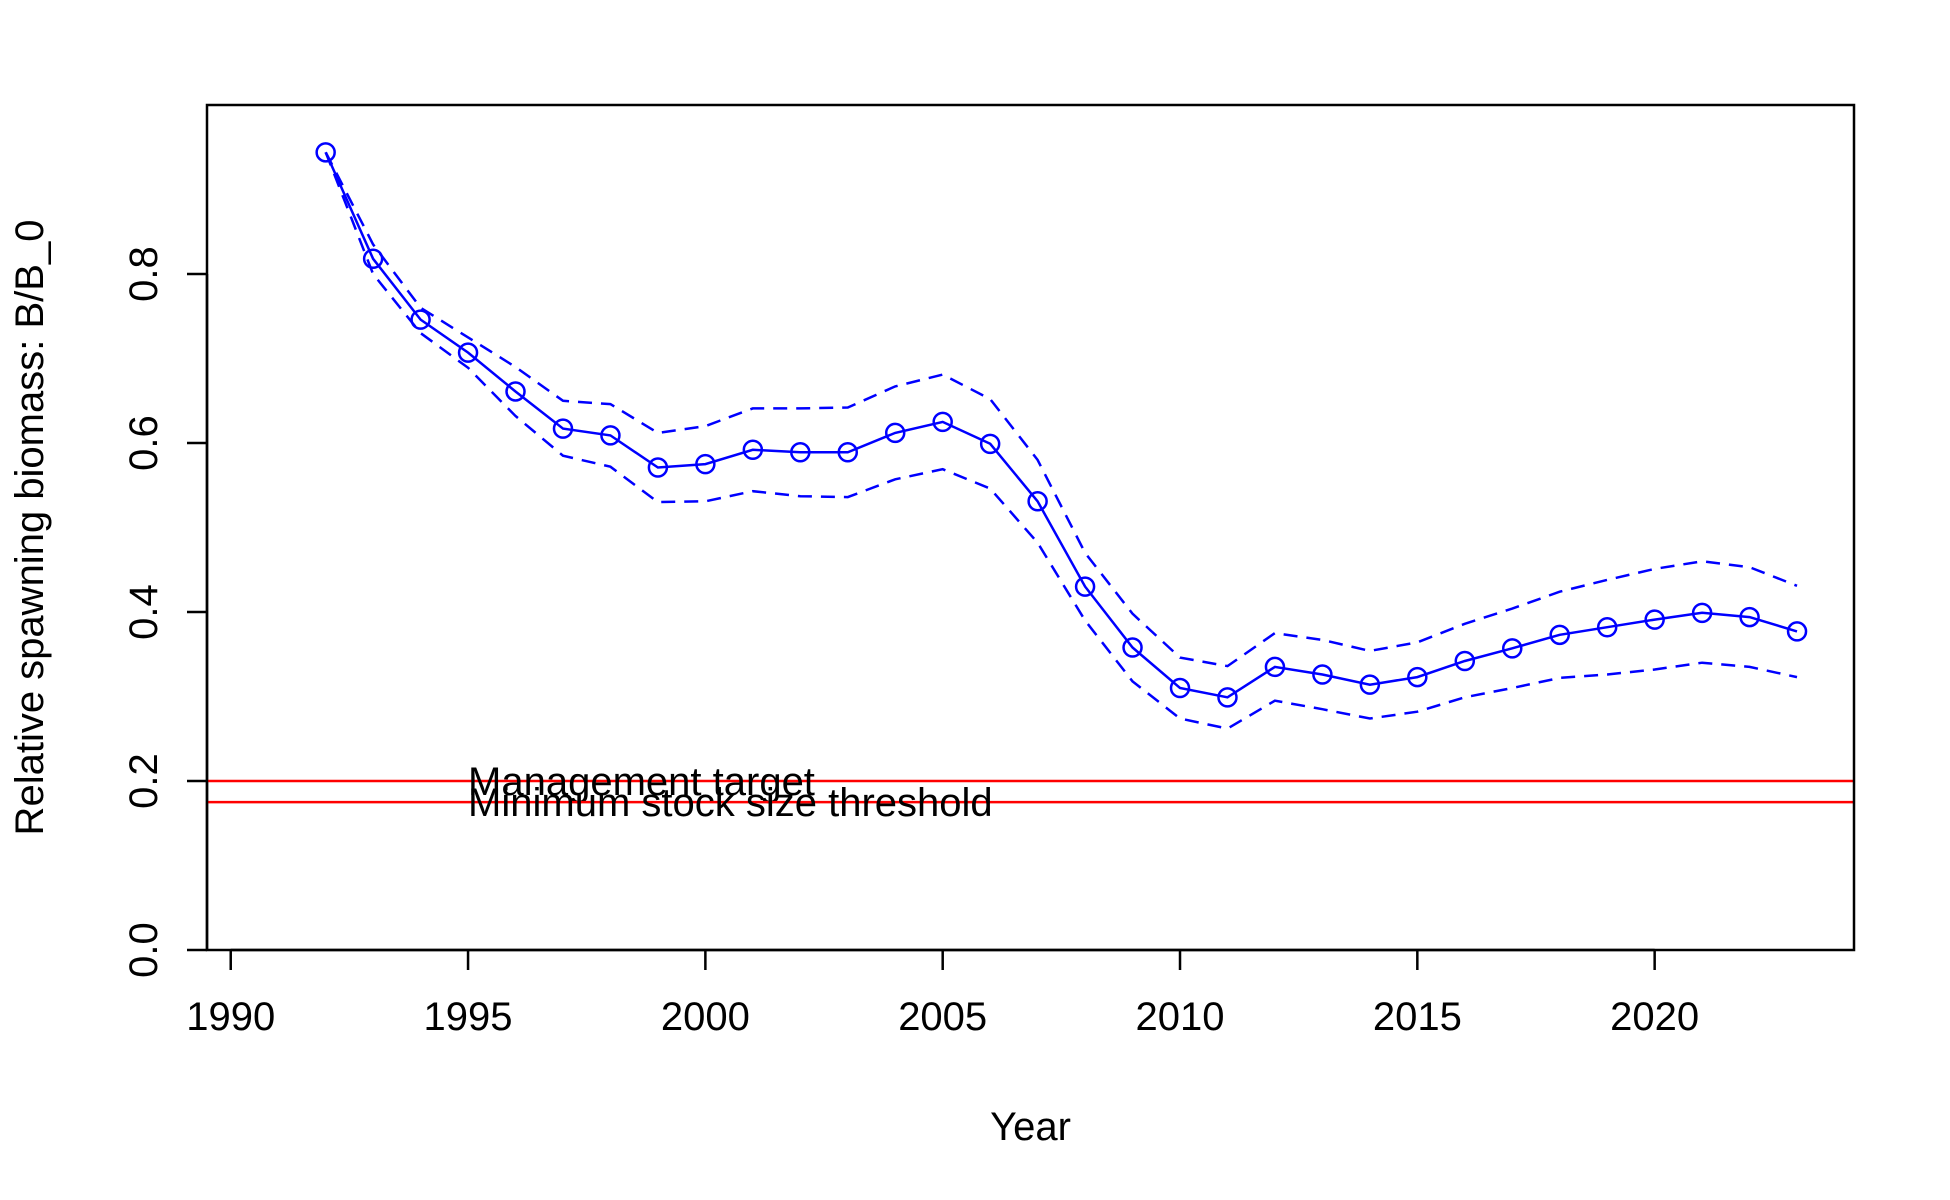  I want to click on x-tick-label: 1995, so click(468, 1017).